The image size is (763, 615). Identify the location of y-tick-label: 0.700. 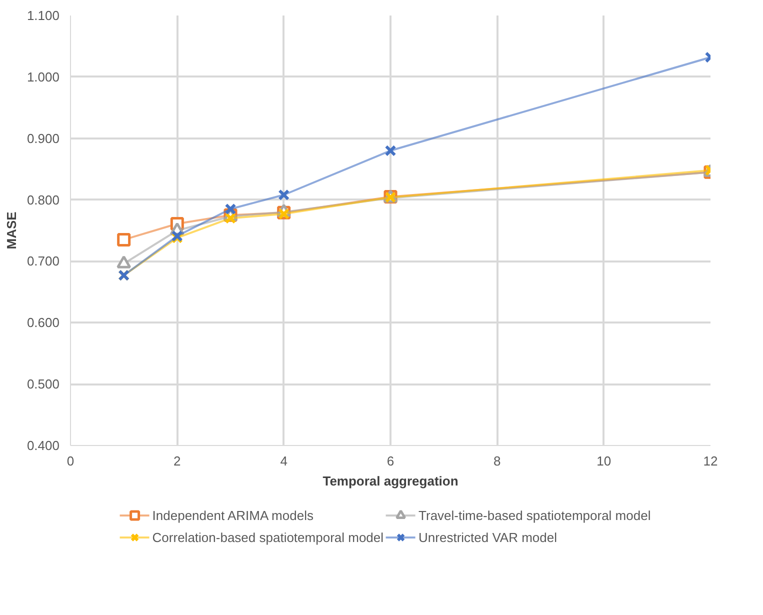
(43, 261).